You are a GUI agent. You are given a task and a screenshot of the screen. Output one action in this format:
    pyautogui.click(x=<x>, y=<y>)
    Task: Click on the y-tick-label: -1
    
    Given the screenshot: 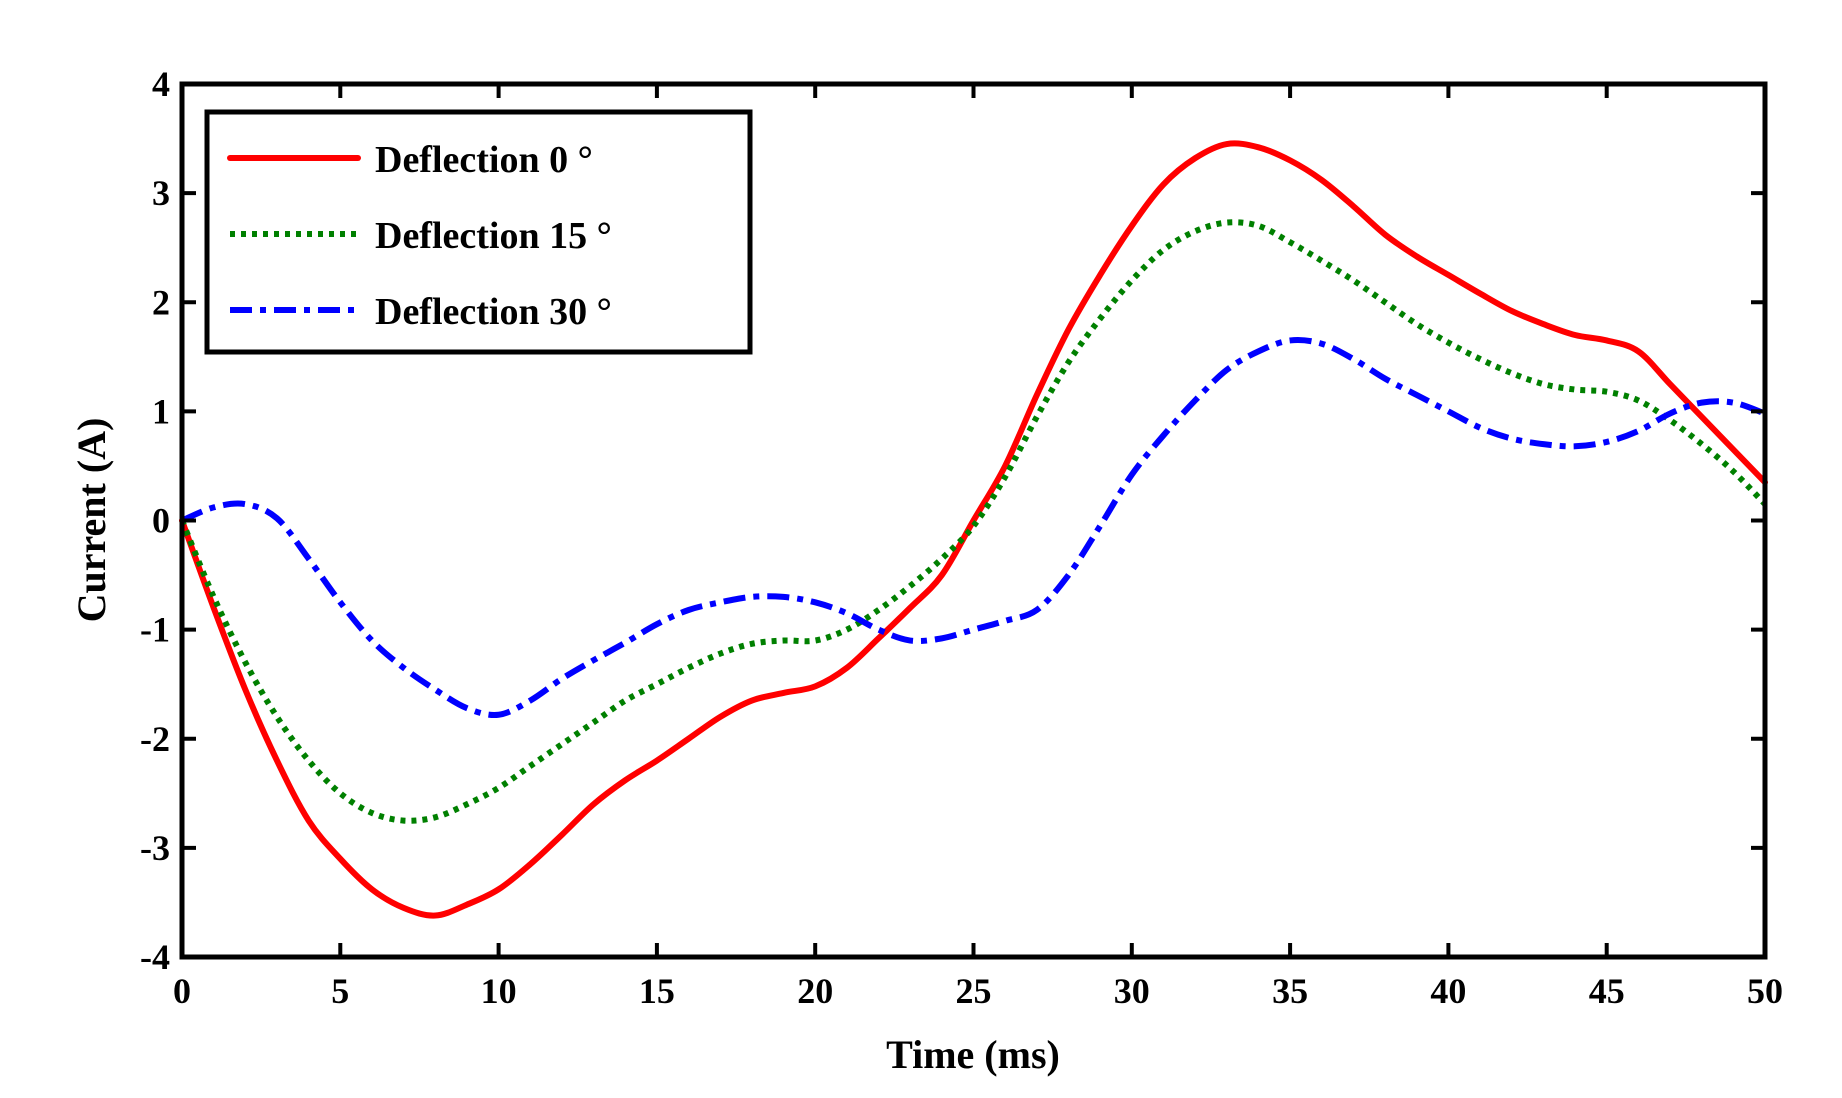 What is the action you would take?
    pyautogui.click(x=155, y=630)
    